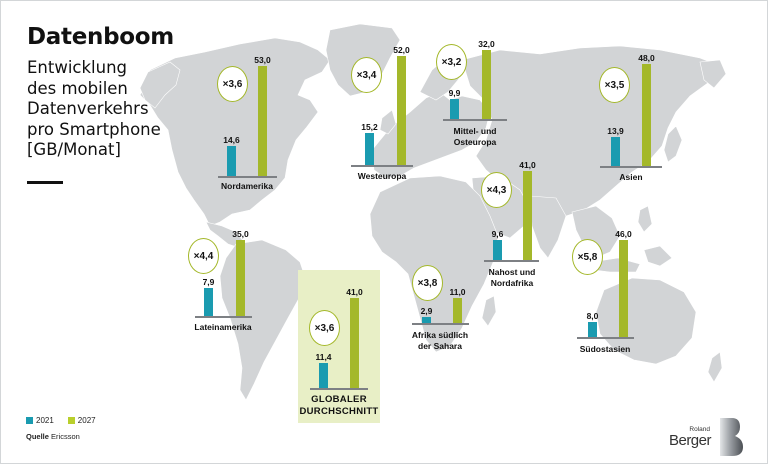 Image resolution: width=768 pixels, height=464 pixels. I want to click on value-2027: 35,0, so click(240, 234).